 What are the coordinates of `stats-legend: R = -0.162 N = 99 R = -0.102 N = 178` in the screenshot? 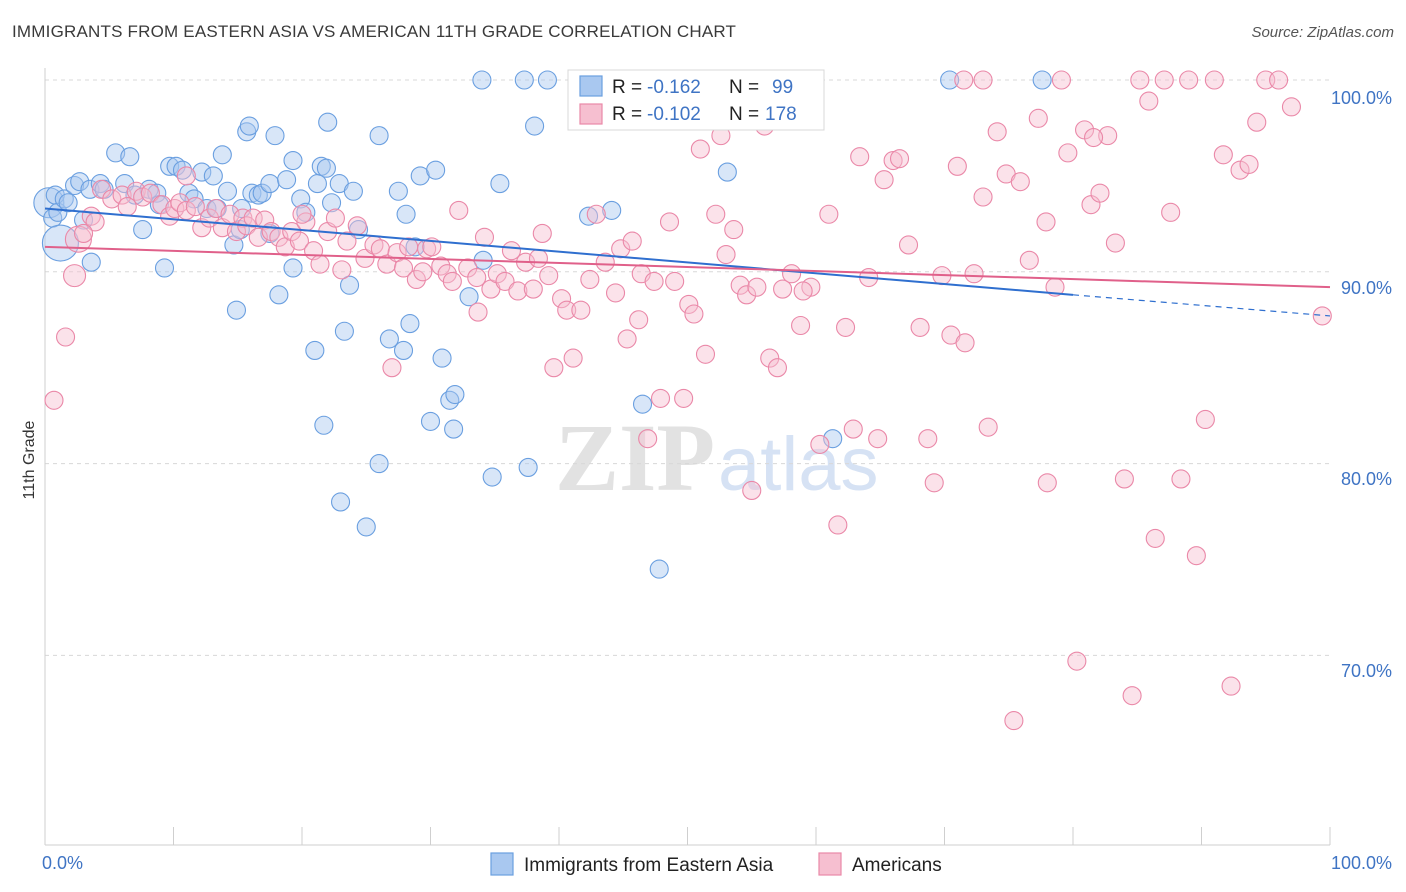 It's located at (696, 100).